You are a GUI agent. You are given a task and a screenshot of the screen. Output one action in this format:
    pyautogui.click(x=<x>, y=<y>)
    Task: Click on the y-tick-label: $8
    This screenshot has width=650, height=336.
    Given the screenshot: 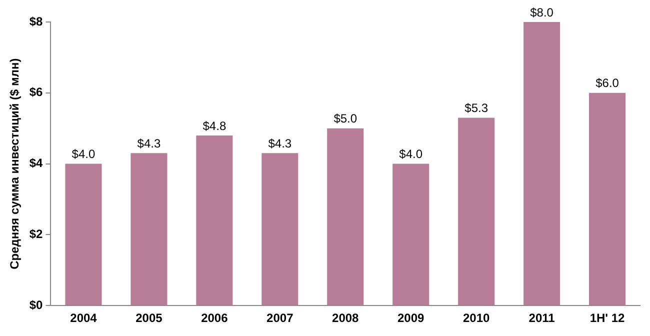 What is the action you would take?
    pyautogui.click(x=36, y=21)
    